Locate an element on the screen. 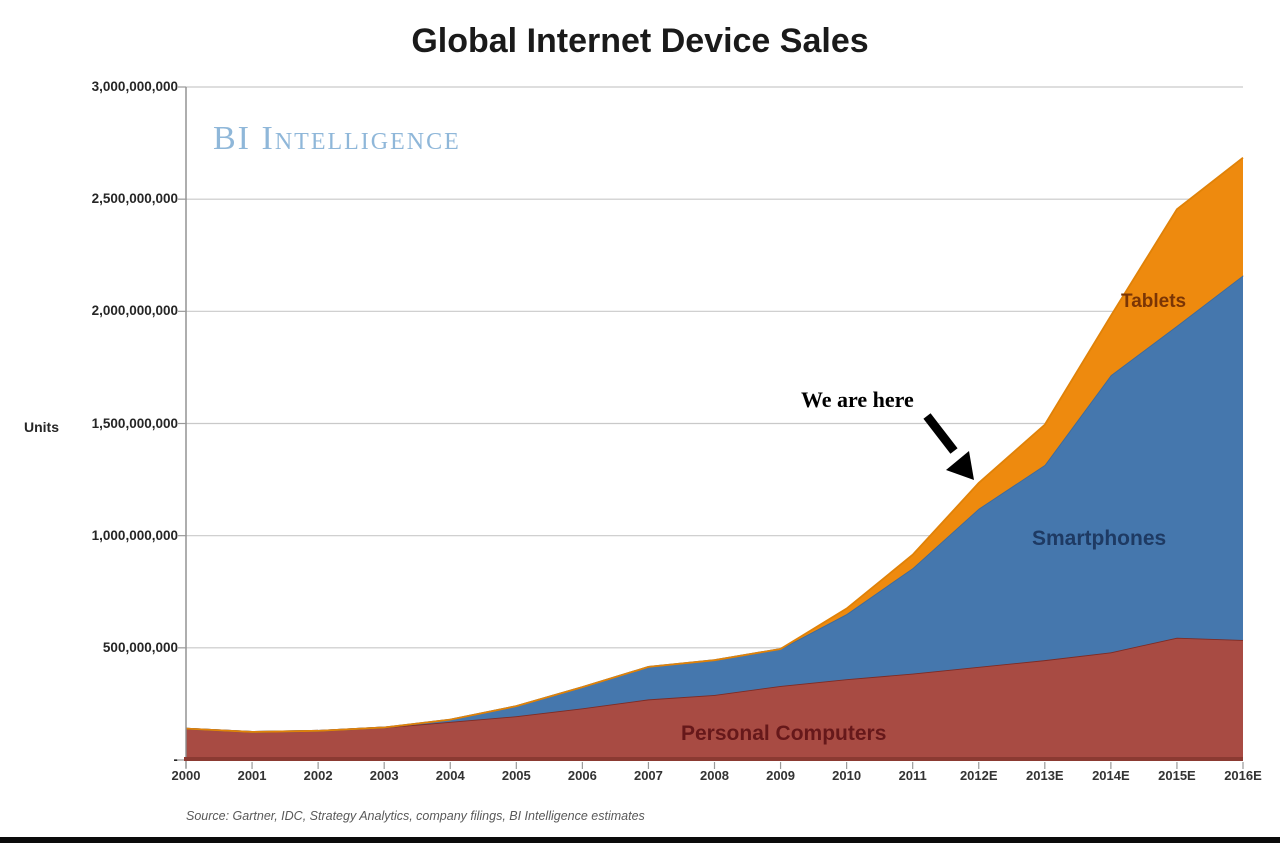  series-label-personal-computers: Personal Computers is located at coordinates (784, 733).